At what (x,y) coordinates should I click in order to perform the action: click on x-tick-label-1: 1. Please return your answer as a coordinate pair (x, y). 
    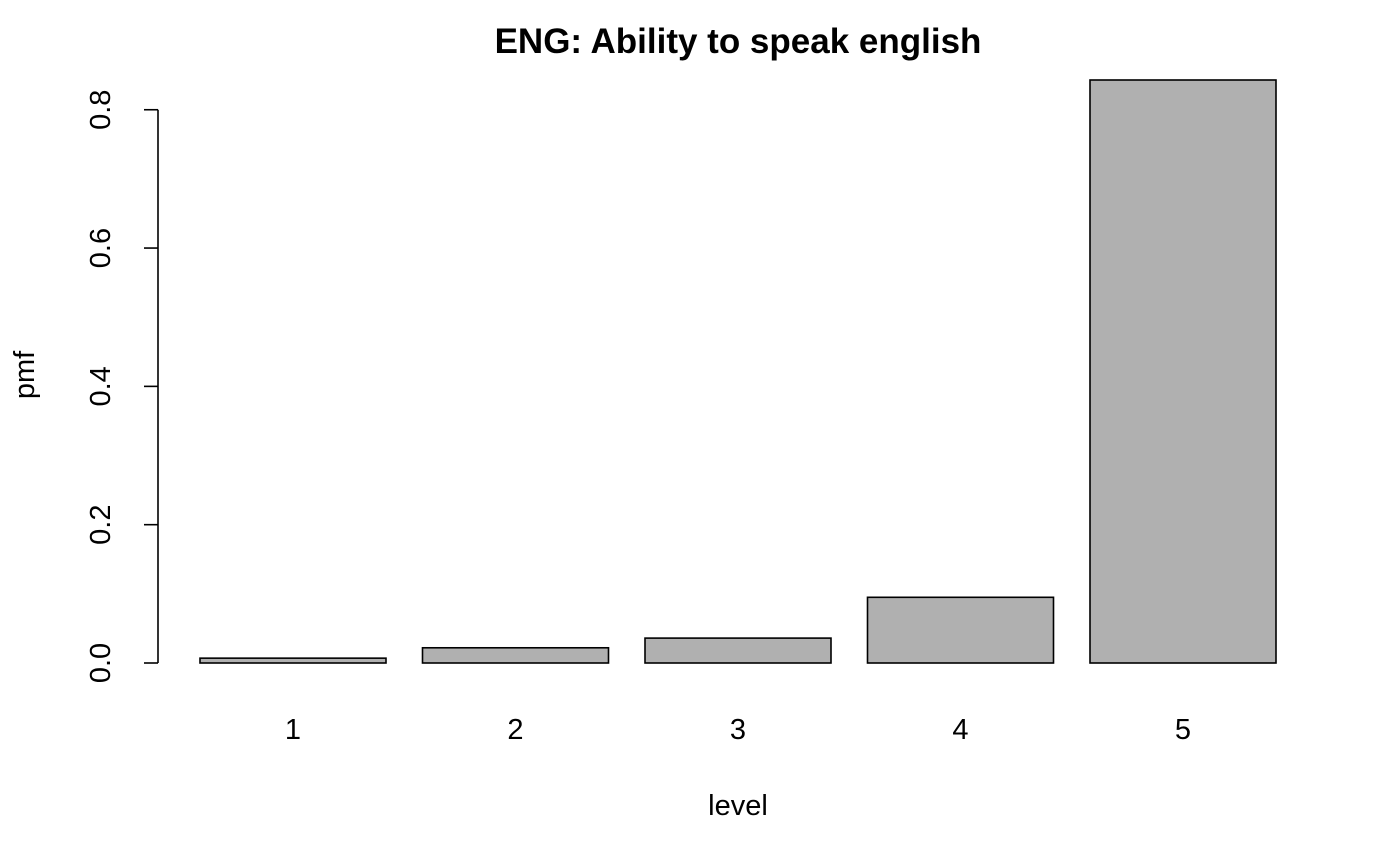
    Looking at the image, I should click on (293, 730).